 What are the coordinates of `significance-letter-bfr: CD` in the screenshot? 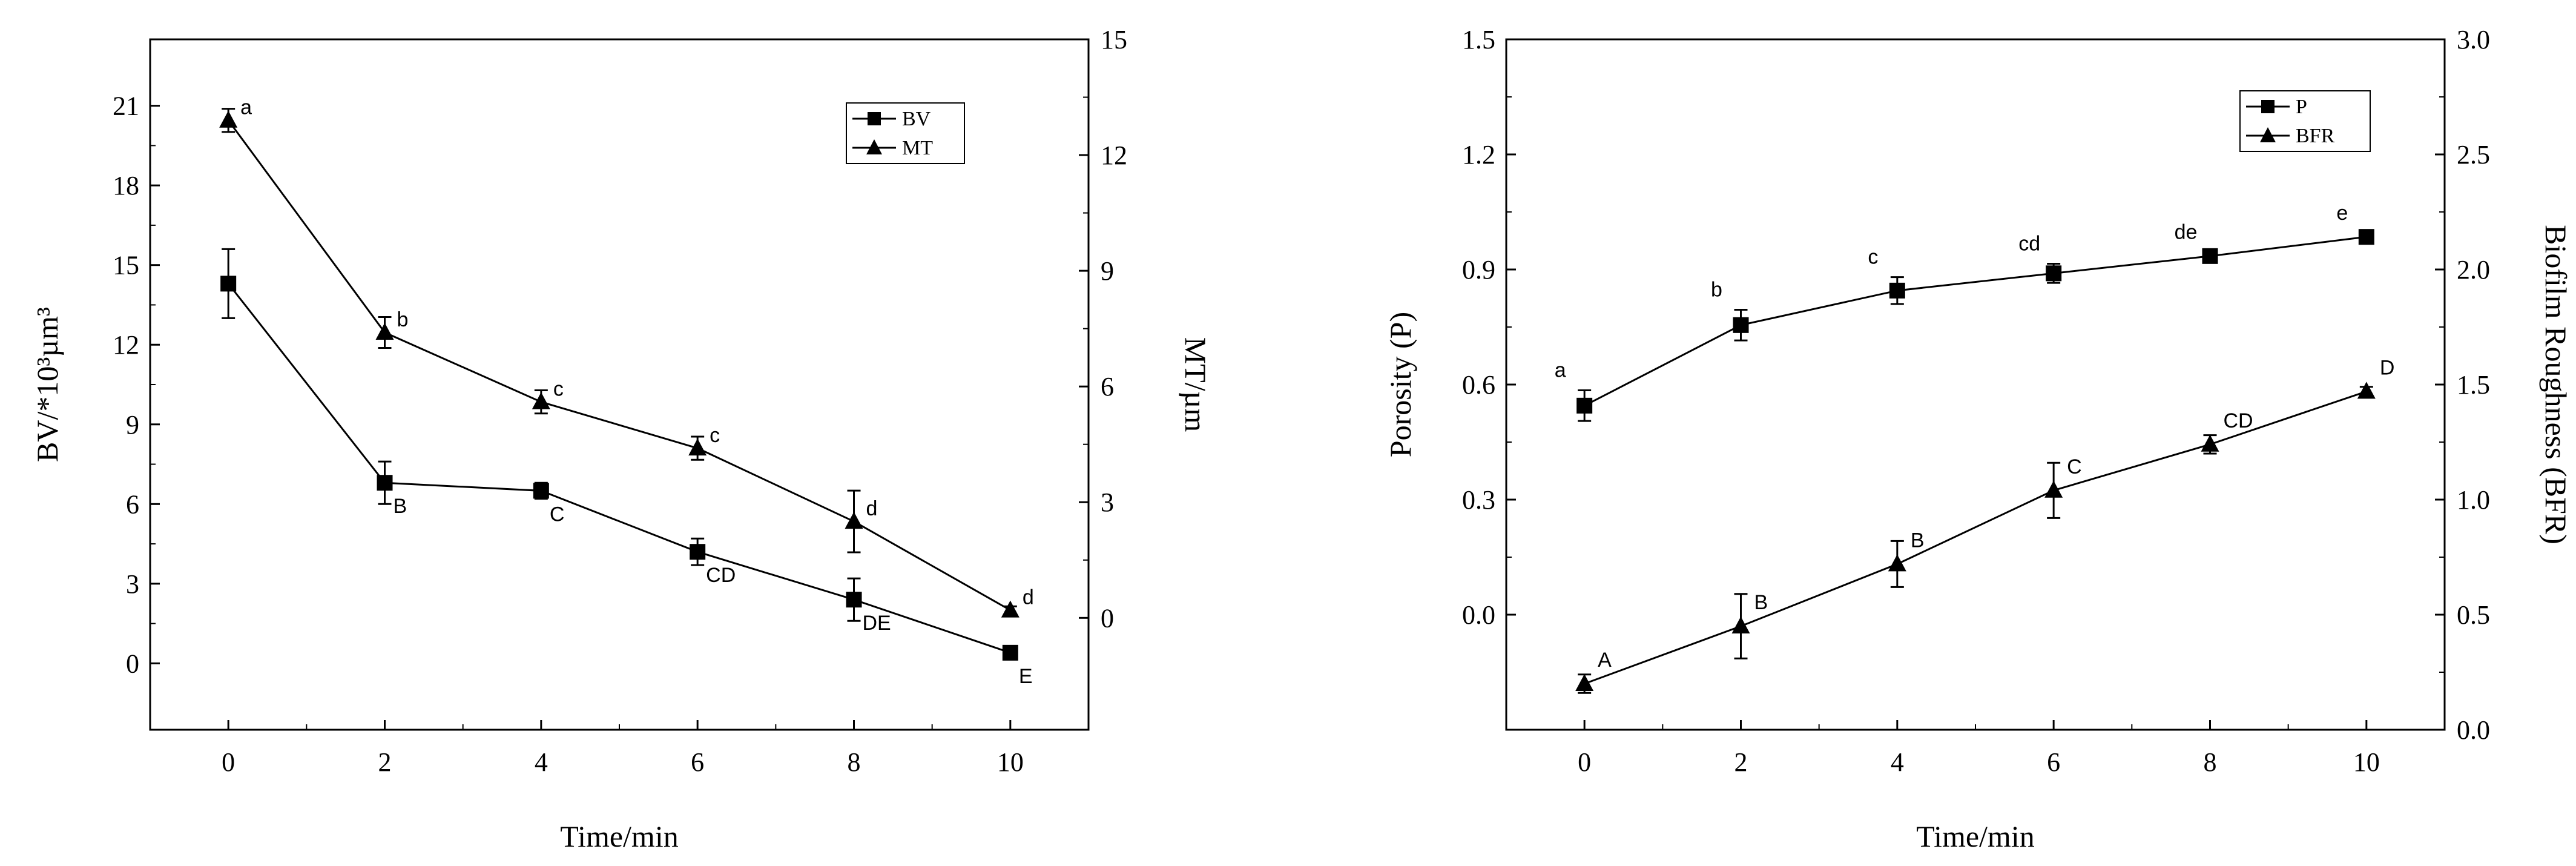 It's located at (2238, 420).